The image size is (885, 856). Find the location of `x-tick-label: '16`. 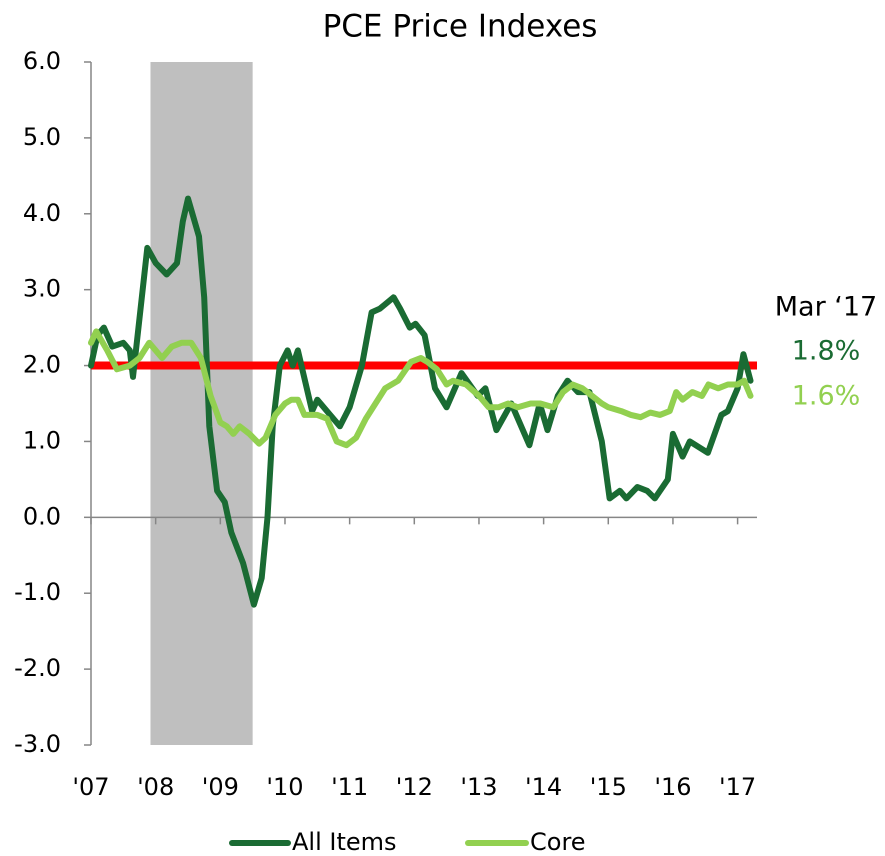

x-tick-label: '16 is located at coordinates (672, 787).